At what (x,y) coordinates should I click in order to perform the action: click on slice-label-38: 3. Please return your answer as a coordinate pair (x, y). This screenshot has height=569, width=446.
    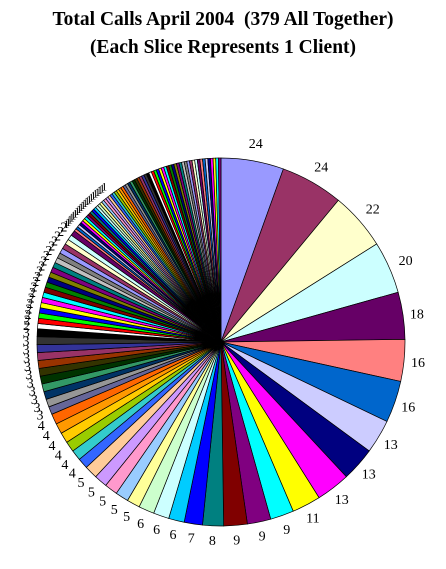
    Looking at the image, I should click on (26, 358).